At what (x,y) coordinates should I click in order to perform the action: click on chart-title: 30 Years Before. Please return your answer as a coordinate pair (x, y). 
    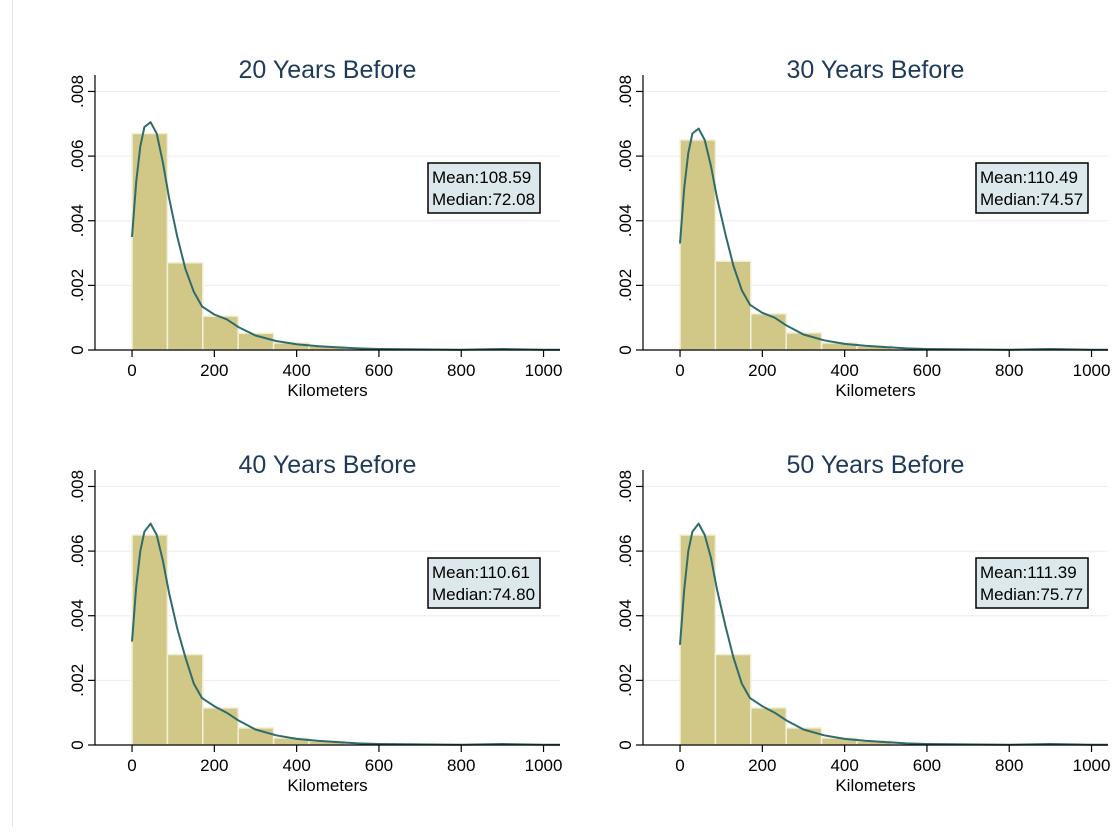
    Looking at the image, I should click on (876, 70).